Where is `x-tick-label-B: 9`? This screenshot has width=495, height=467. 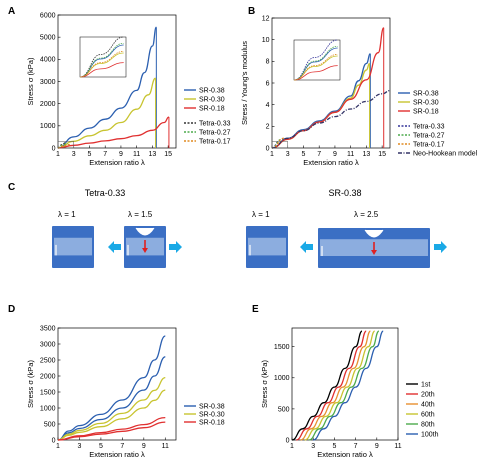 x-tick-label-B: 9 is located at coordinates (335, 154).